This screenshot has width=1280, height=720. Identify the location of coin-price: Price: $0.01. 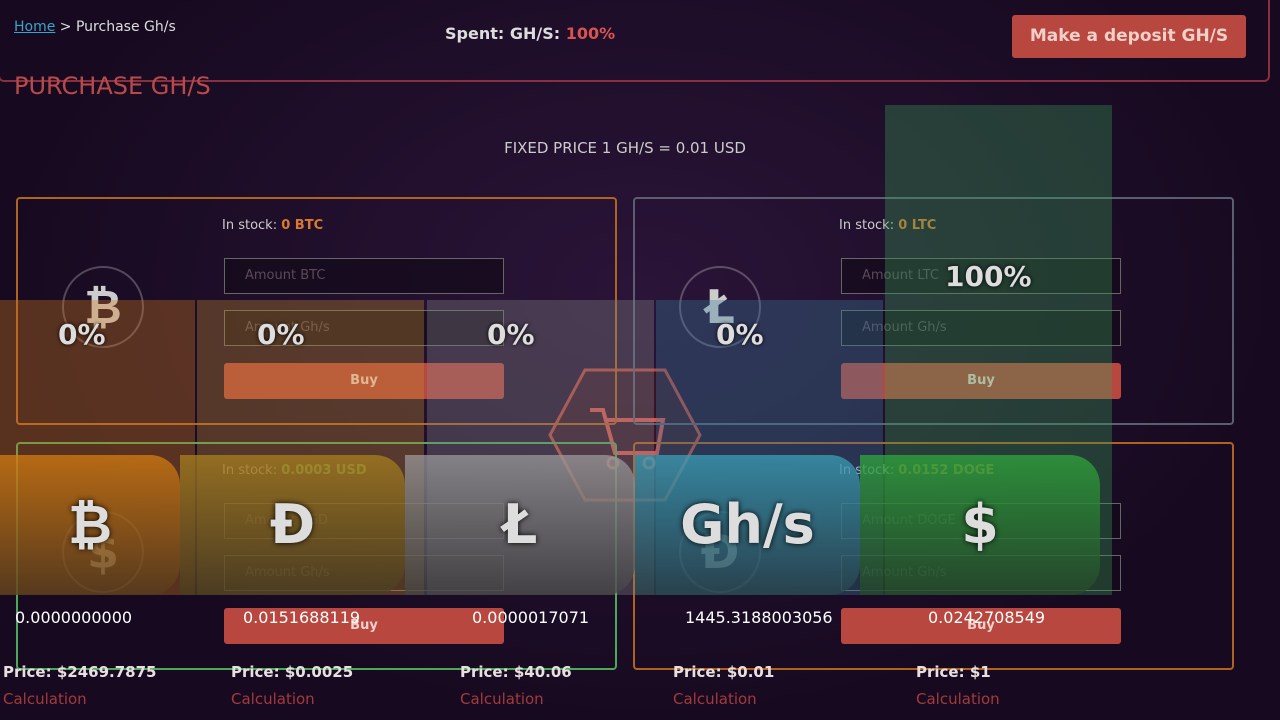
(723, 672).